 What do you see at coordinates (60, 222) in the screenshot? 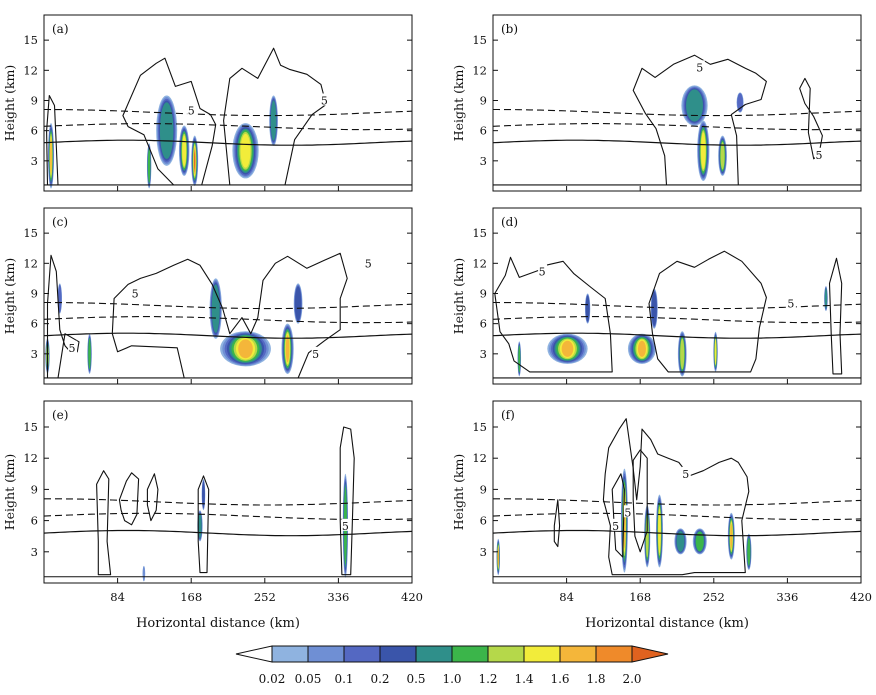
I see `panel-label: (c)` at bounding box center [60, 222].